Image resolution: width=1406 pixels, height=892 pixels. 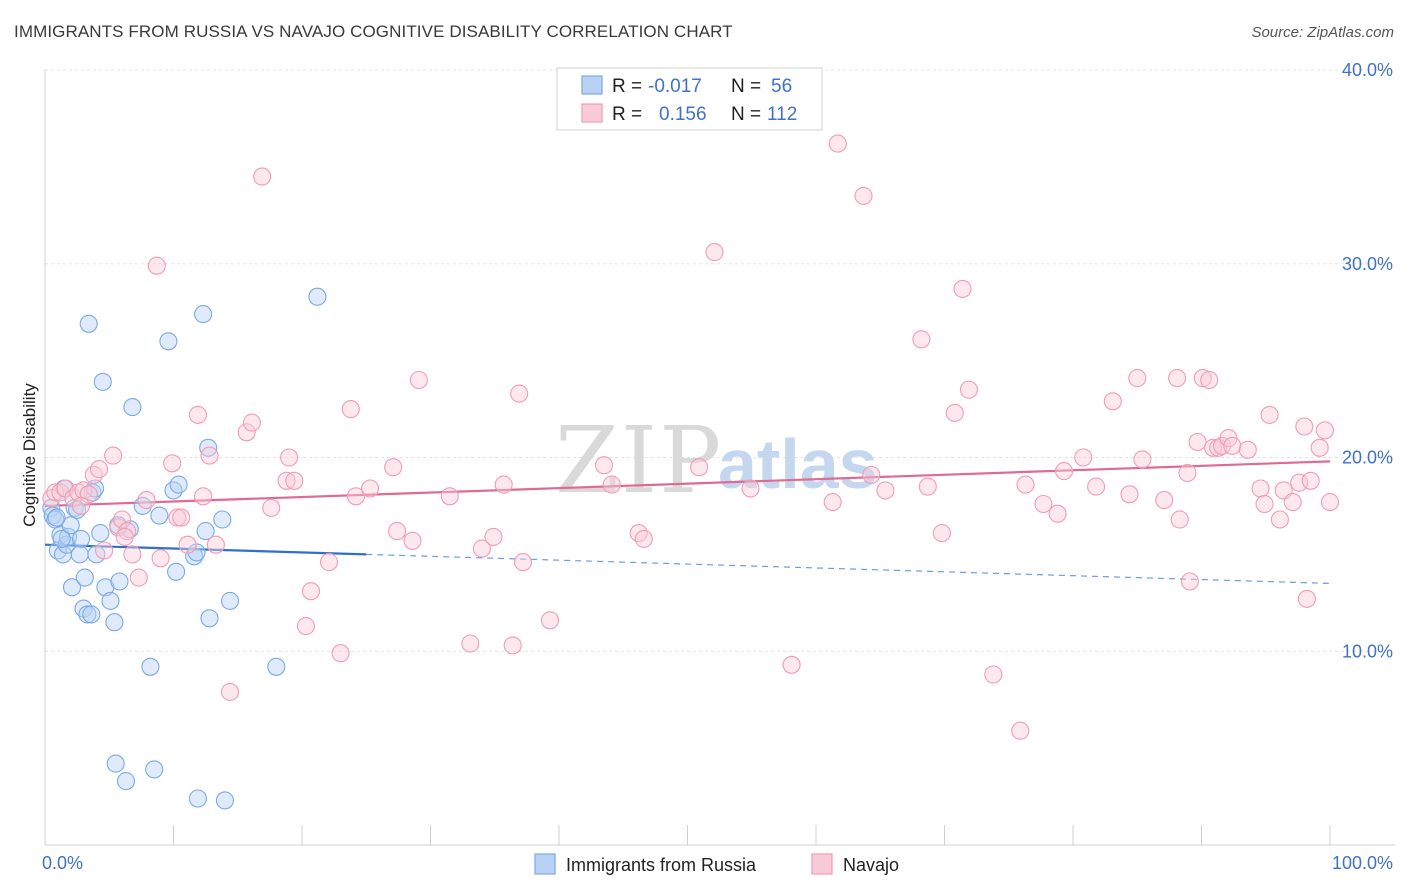 What do you see at coordinates (1362, 863) in the screenshot?
I see `x-tick-label-end: 100.0%` at bounding box center [1362, 863].